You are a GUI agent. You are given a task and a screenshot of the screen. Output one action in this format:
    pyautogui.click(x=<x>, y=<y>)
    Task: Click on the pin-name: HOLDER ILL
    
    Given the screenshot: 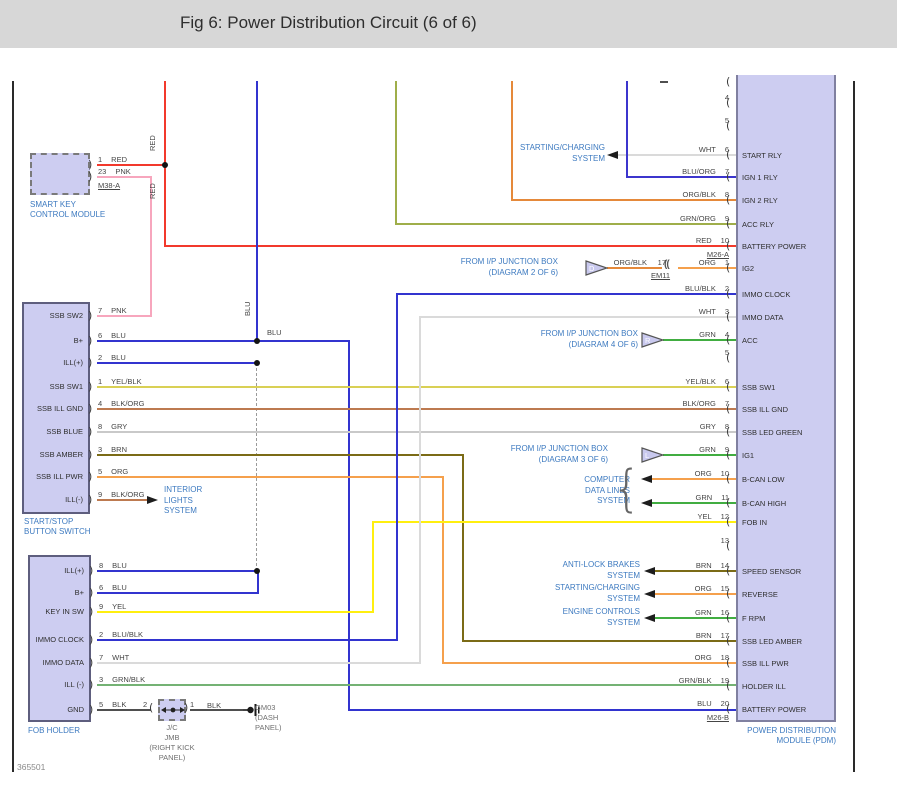 What is the action you would take?
    pyautogui.click(x=764, y=686)
    